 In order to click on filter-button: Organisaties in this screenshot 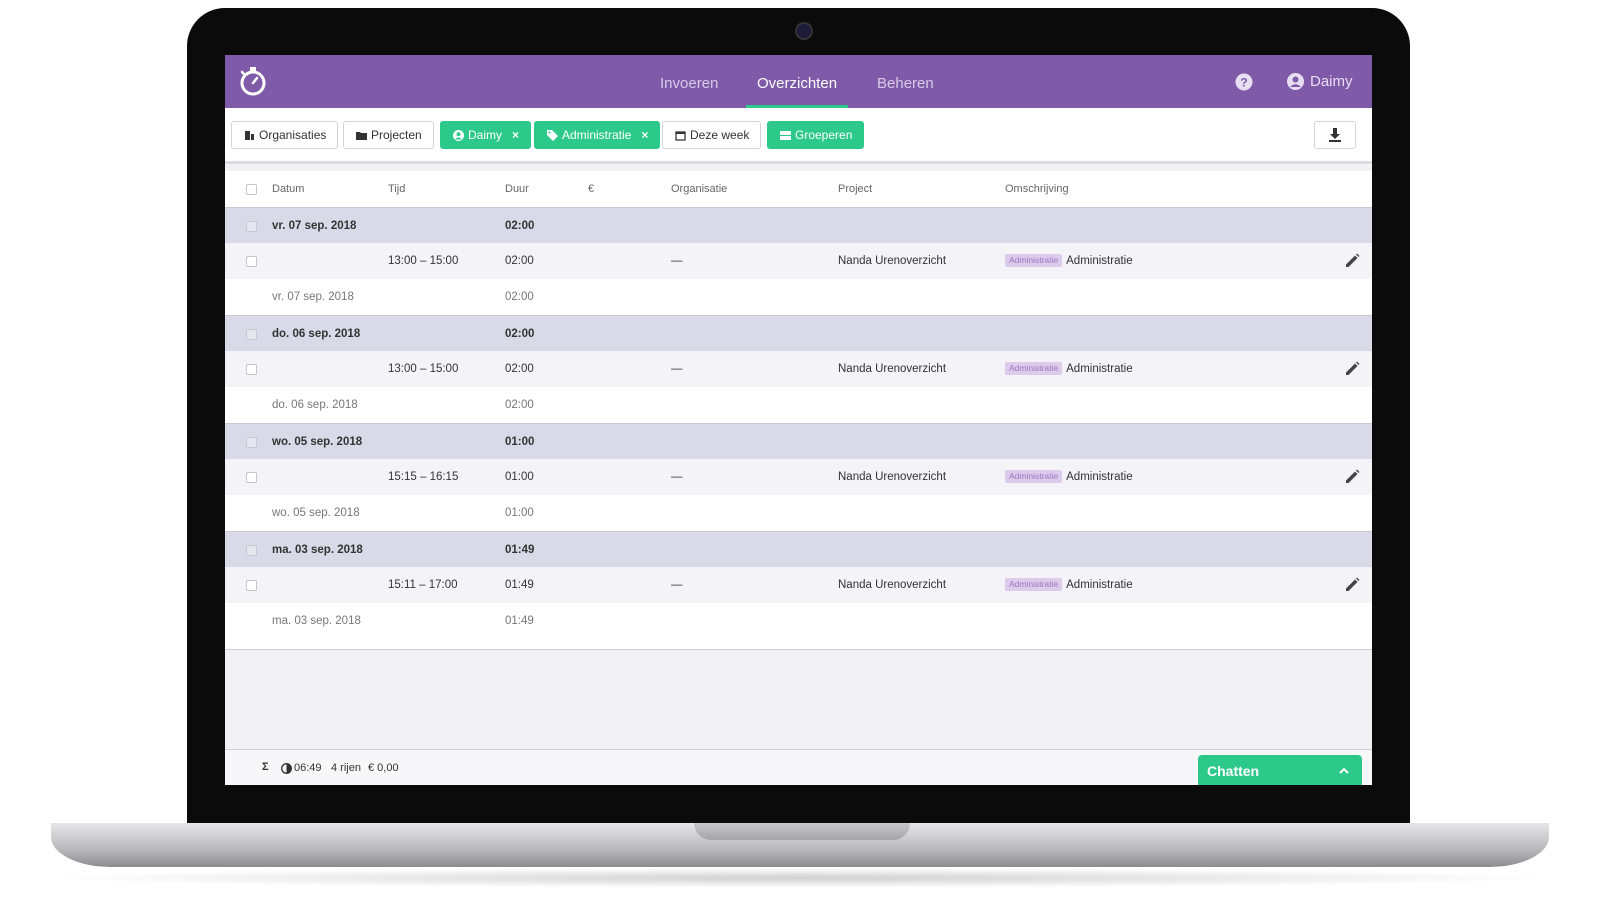, I will do `click(285, 135)`.